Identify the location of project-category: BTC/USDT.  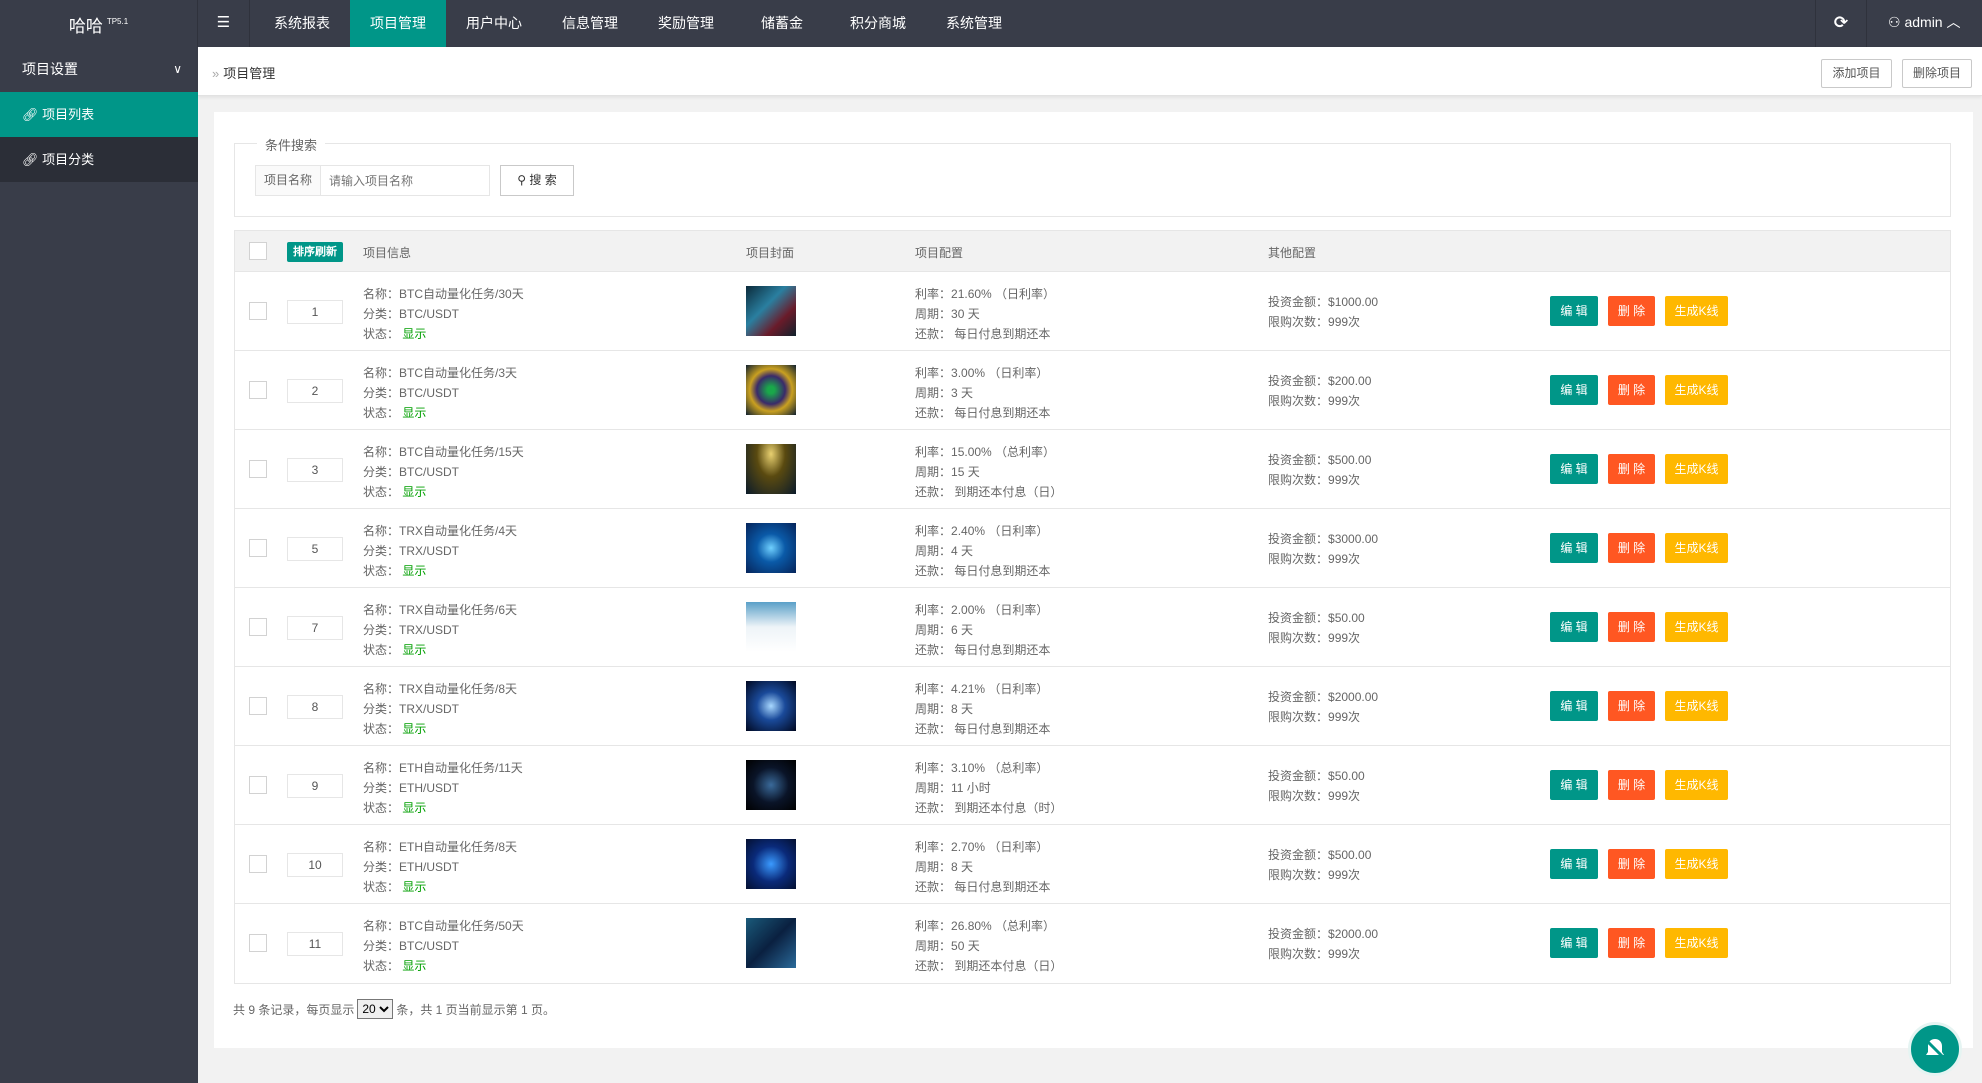
(429, 314).